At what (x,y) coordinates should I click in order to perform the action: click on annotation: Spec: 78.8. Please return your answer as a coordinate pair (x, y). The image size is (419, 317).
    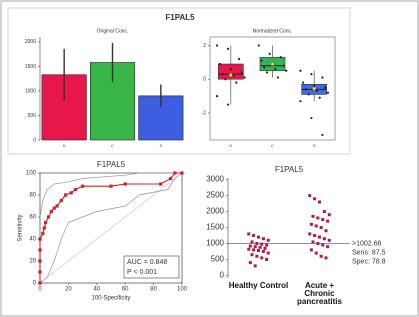
    Looking at the image, I should click on (369, 261).